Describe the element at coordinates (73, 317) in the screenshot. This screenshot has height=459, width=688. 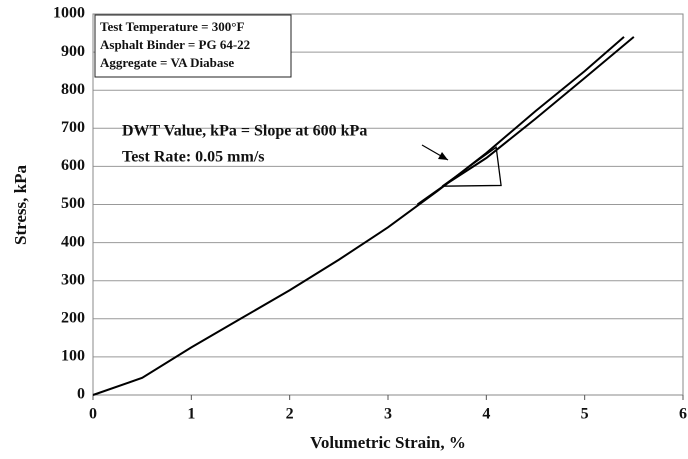
I see `y-tick-label: 200` at that location.